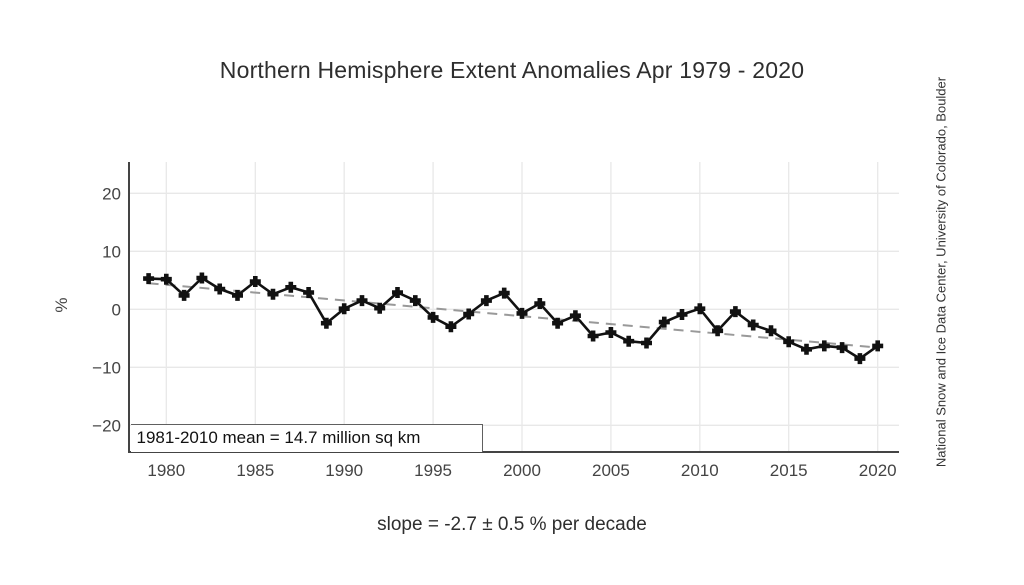 The width and height of the screenshot is (1024, 585). I want to click on series-line, so click(513, 318).